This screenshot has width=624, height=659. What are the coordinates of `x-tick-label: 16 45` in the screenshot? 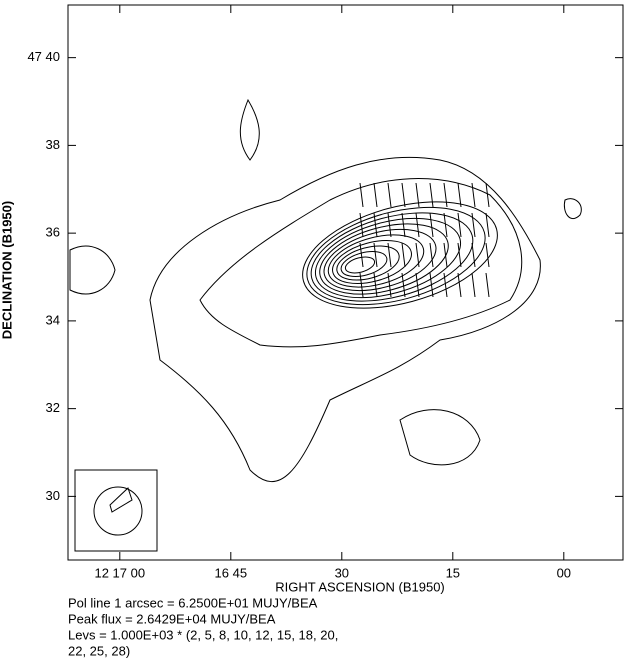 It's located at (231, 572).